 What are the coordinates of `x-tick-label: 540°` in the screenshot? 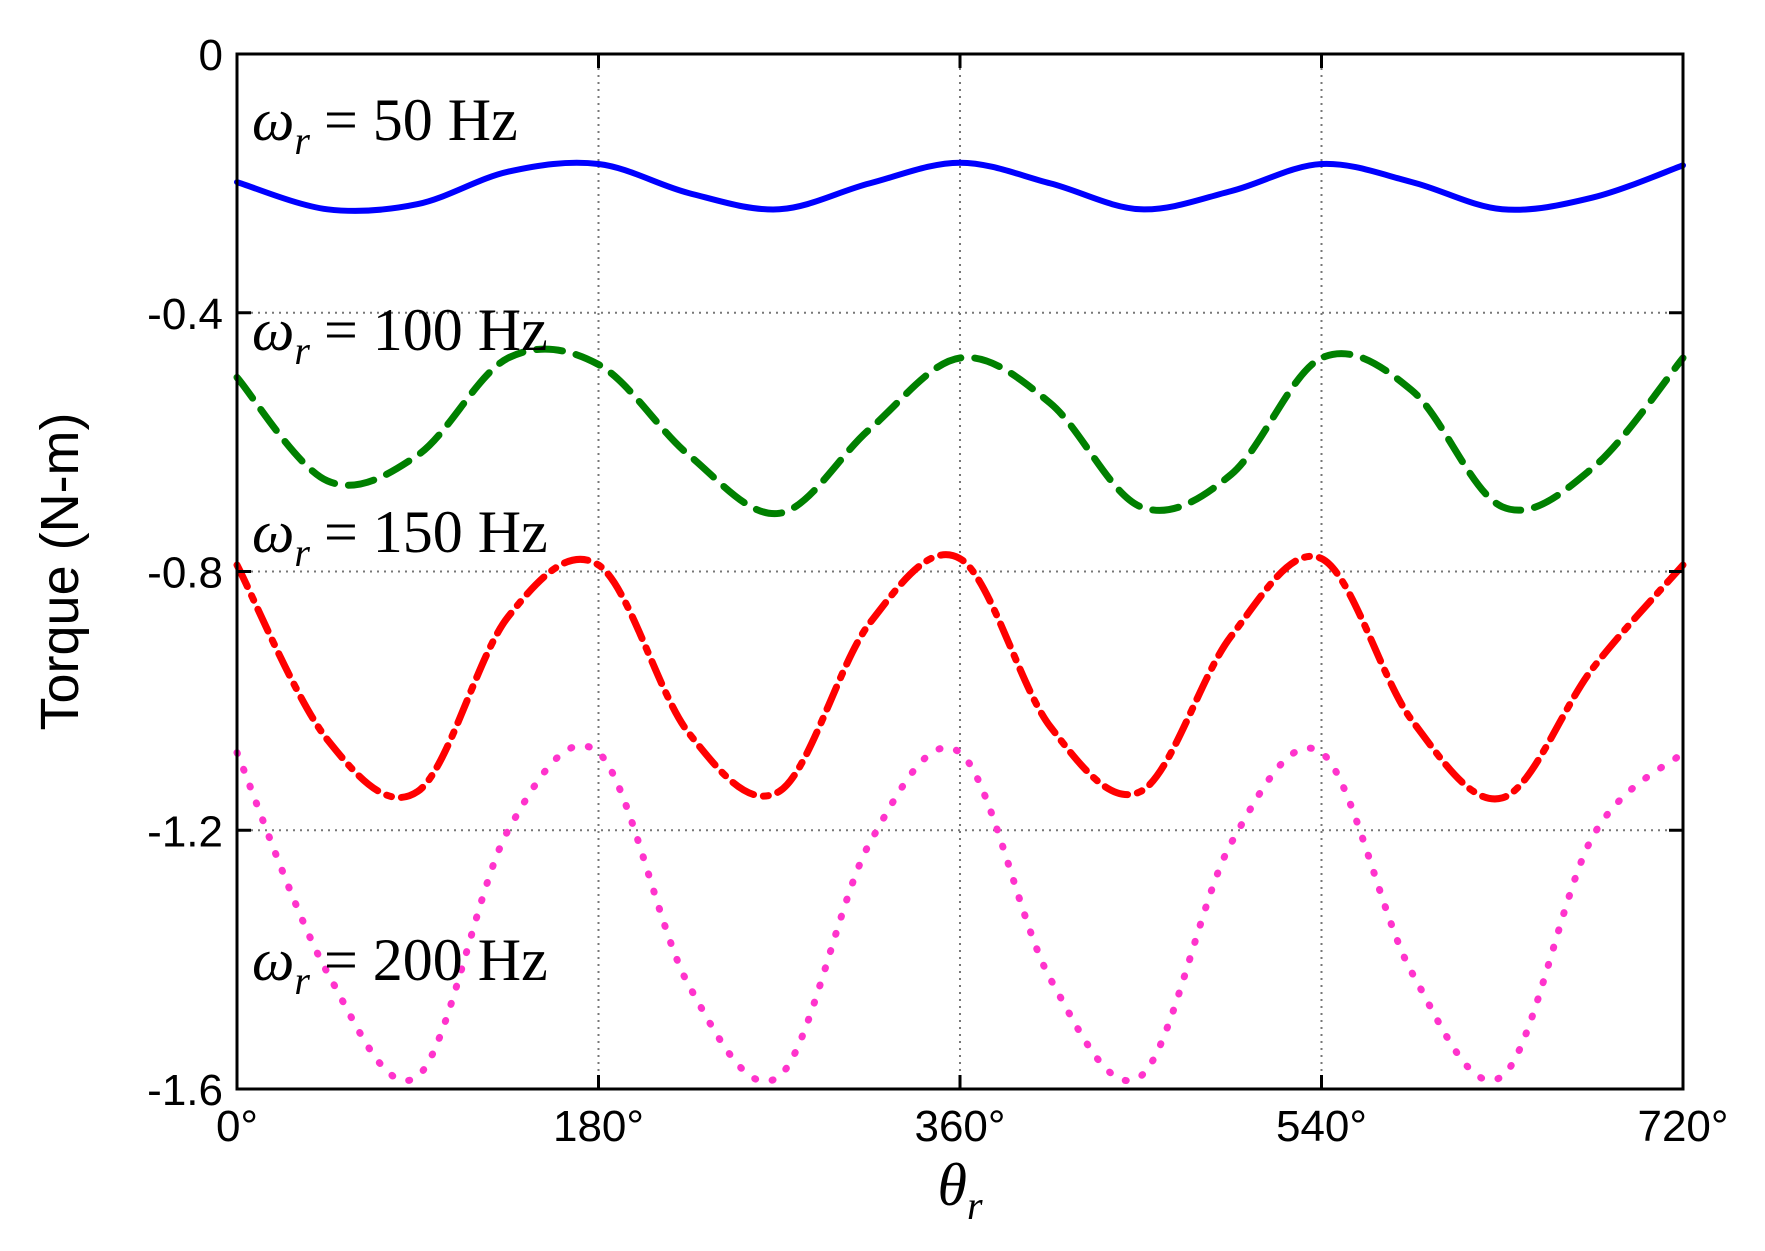 It's located at (1321, 1126).